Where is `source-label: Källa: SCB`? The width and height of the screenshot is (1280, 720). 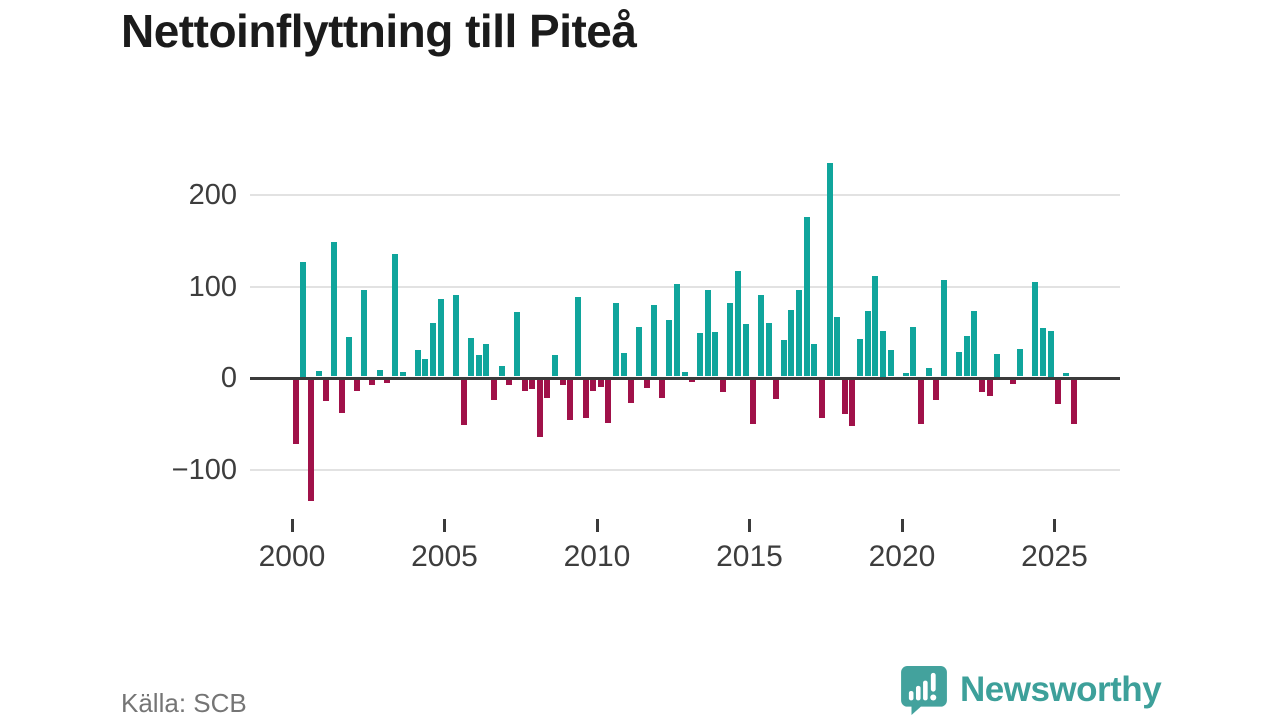 source-label: Källa: SCB is located at coordinates (184, 703).